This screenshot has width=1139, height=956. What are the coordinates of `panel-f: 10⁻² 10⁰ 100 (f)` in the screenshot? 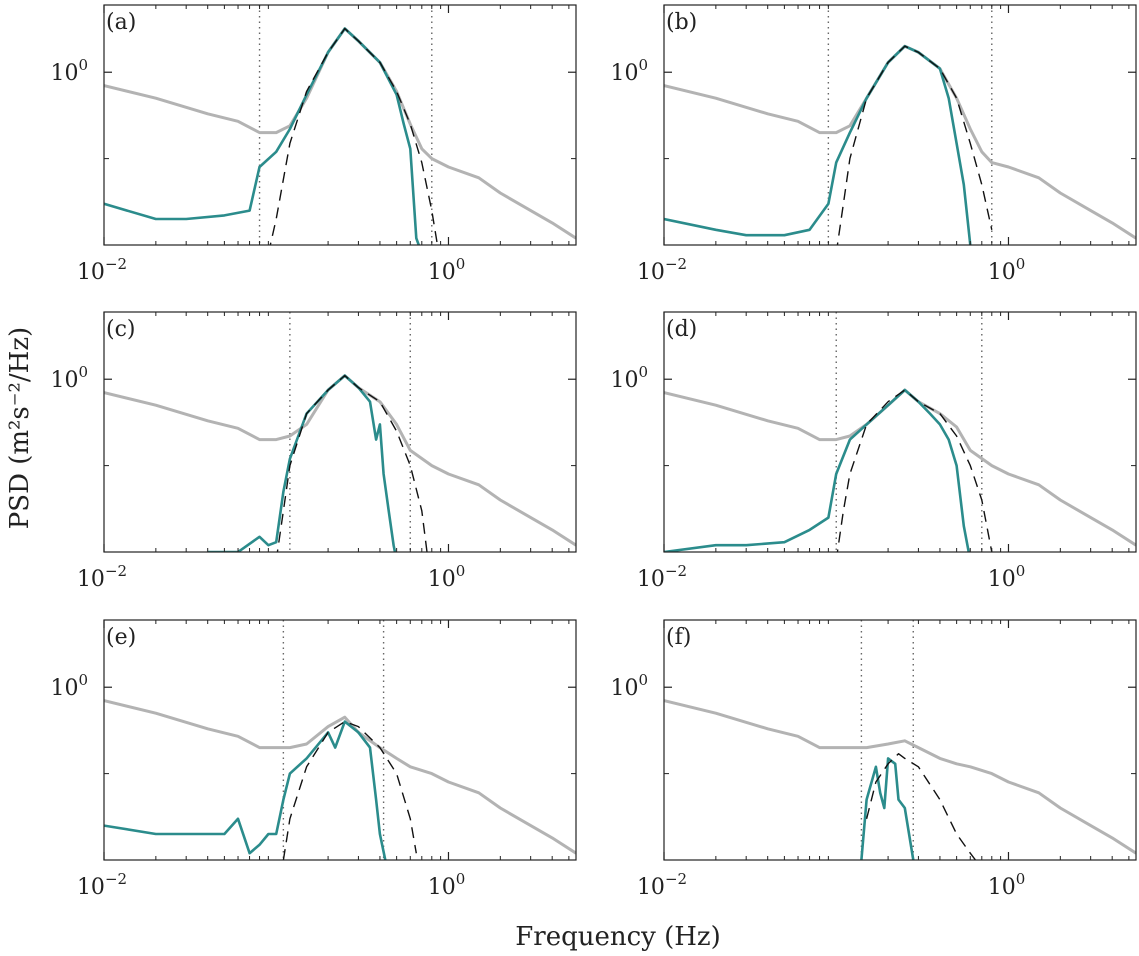 It's located at (873, 759).